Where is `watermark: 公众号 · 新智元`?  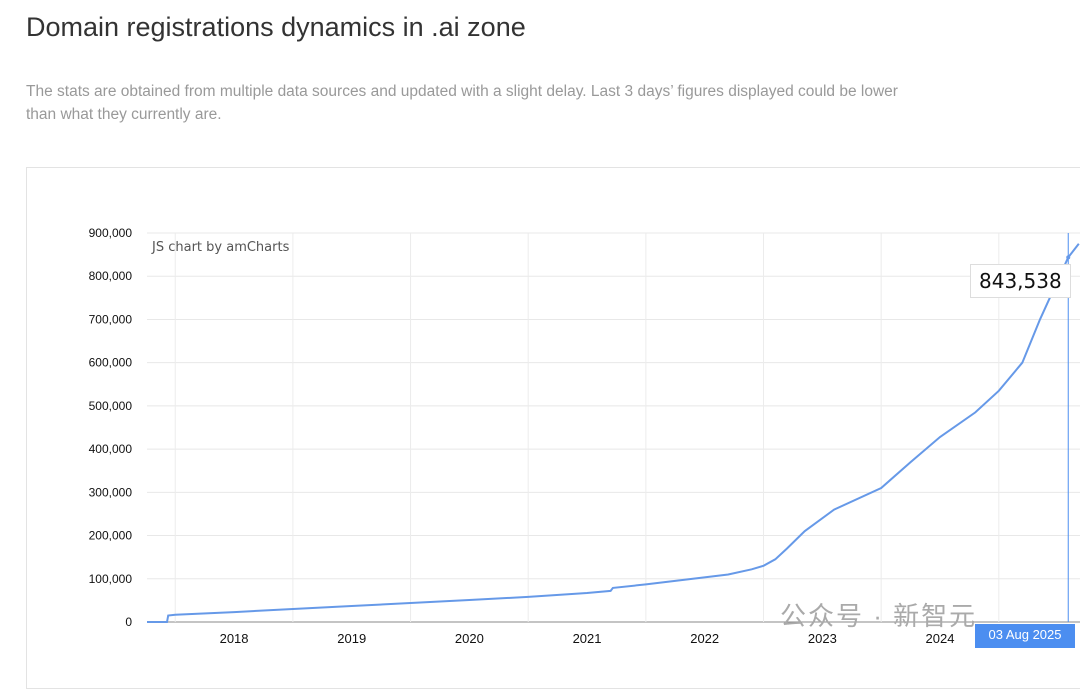 watermark: 公众号 · 新智元 is located at coordinates (879, 616).